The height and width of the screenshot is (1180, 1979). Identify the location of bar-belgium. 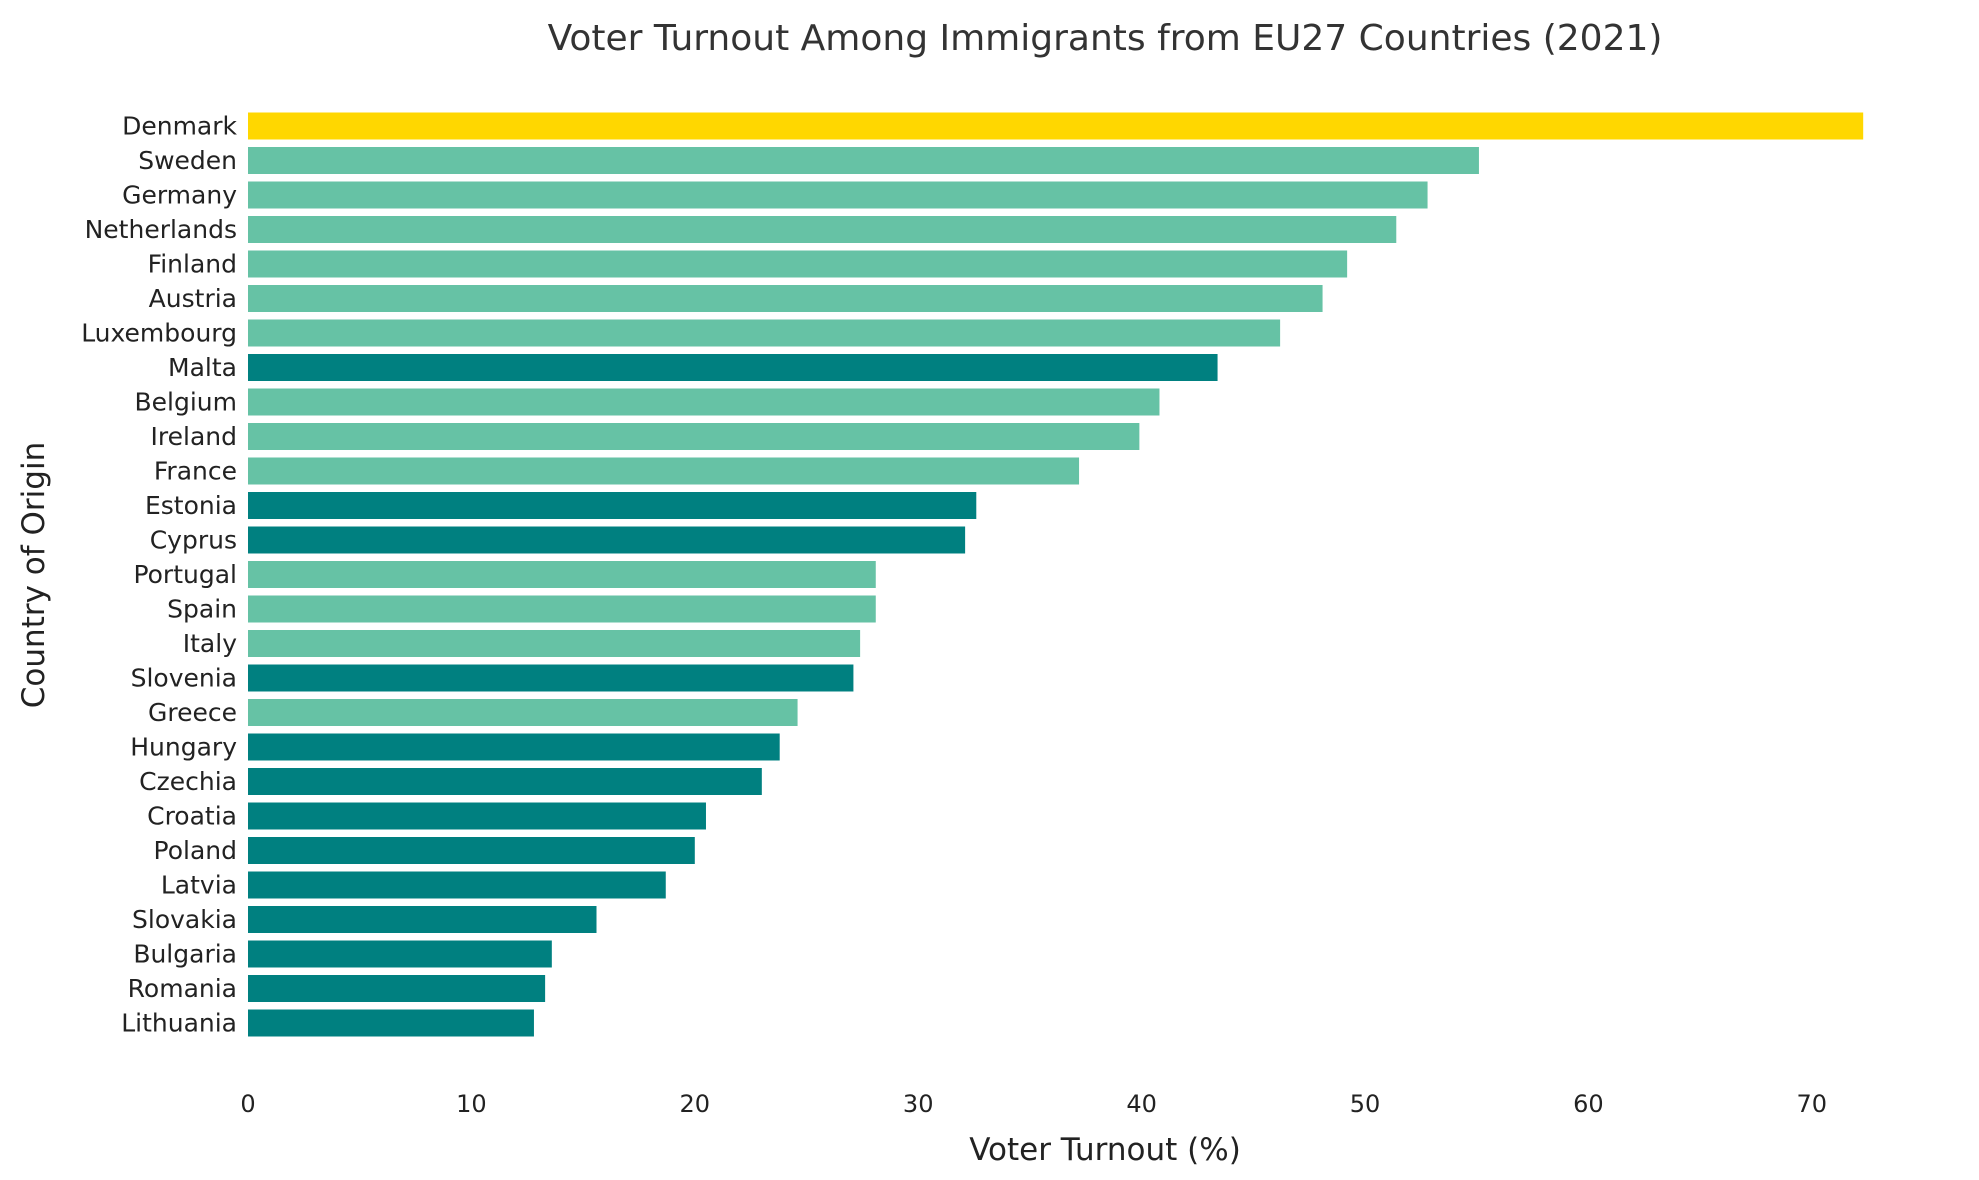
(704, 402).